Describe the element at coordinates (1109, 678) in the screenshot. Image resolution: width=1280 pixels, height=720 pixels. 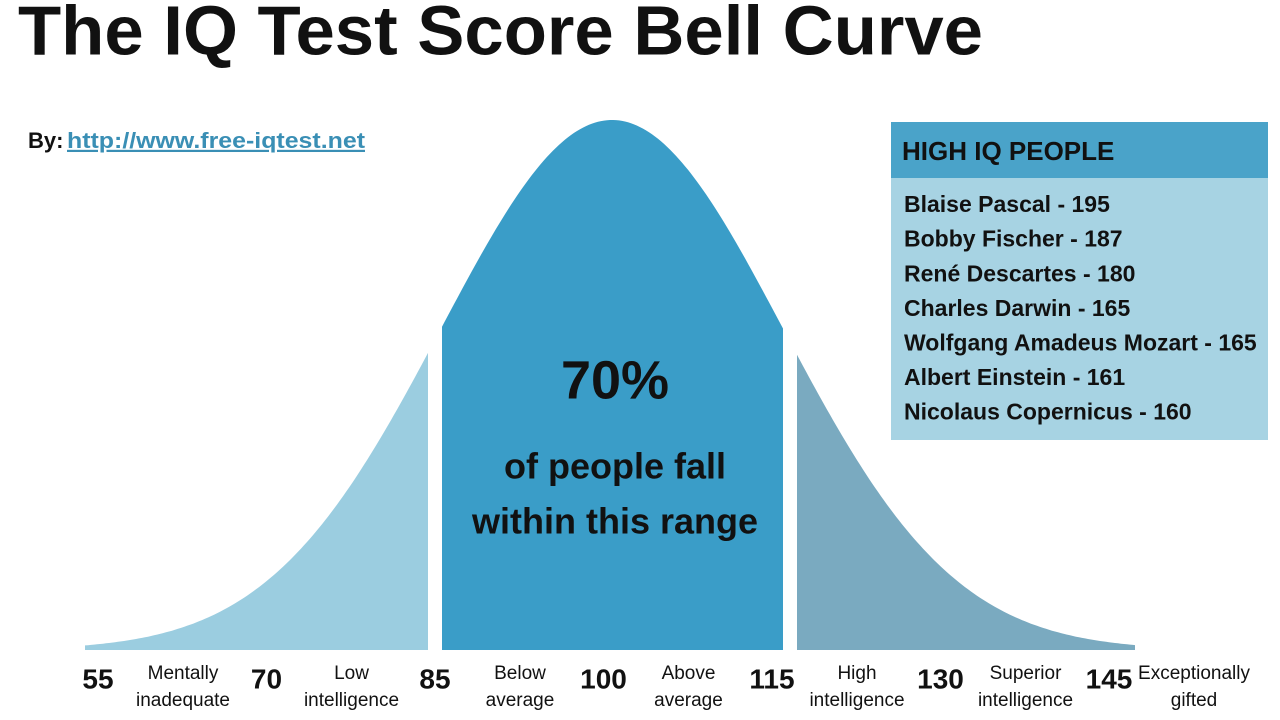
I see `score-label: 145` at that location.